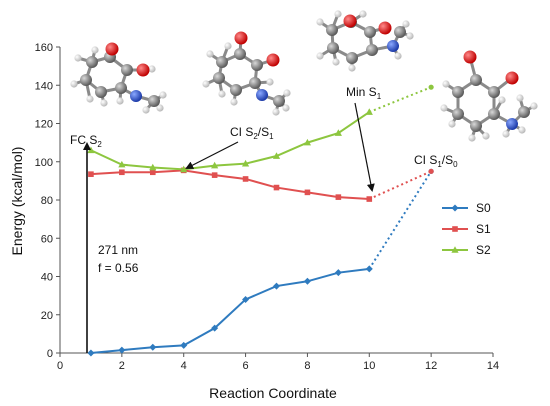 The width and height of the screenshot is (550, 406). What do you see at coordinates (271, 136) in the screenshot?
I see `ci-s2s1-sub2: 1` at bounding box center [271, 136].